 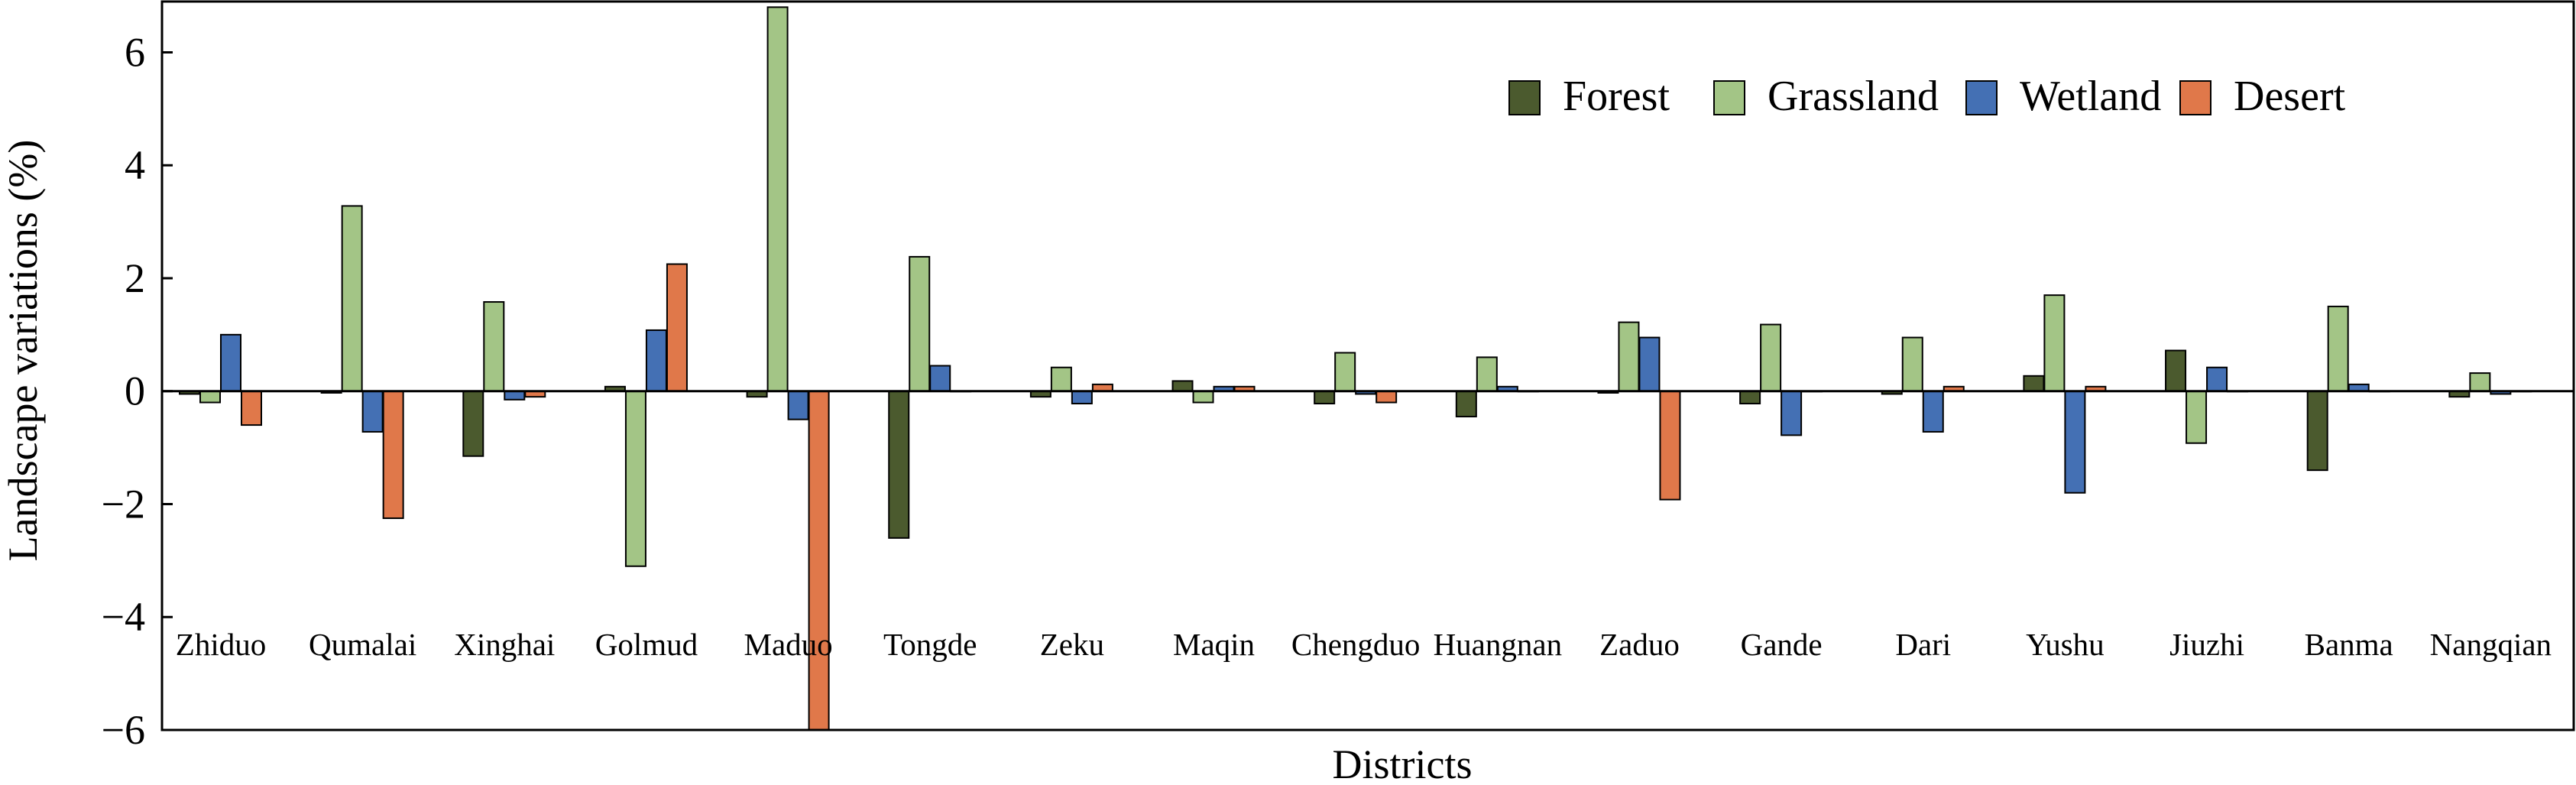 I want to click on bar-desert-zhiduo, so click(x=252, y=408).